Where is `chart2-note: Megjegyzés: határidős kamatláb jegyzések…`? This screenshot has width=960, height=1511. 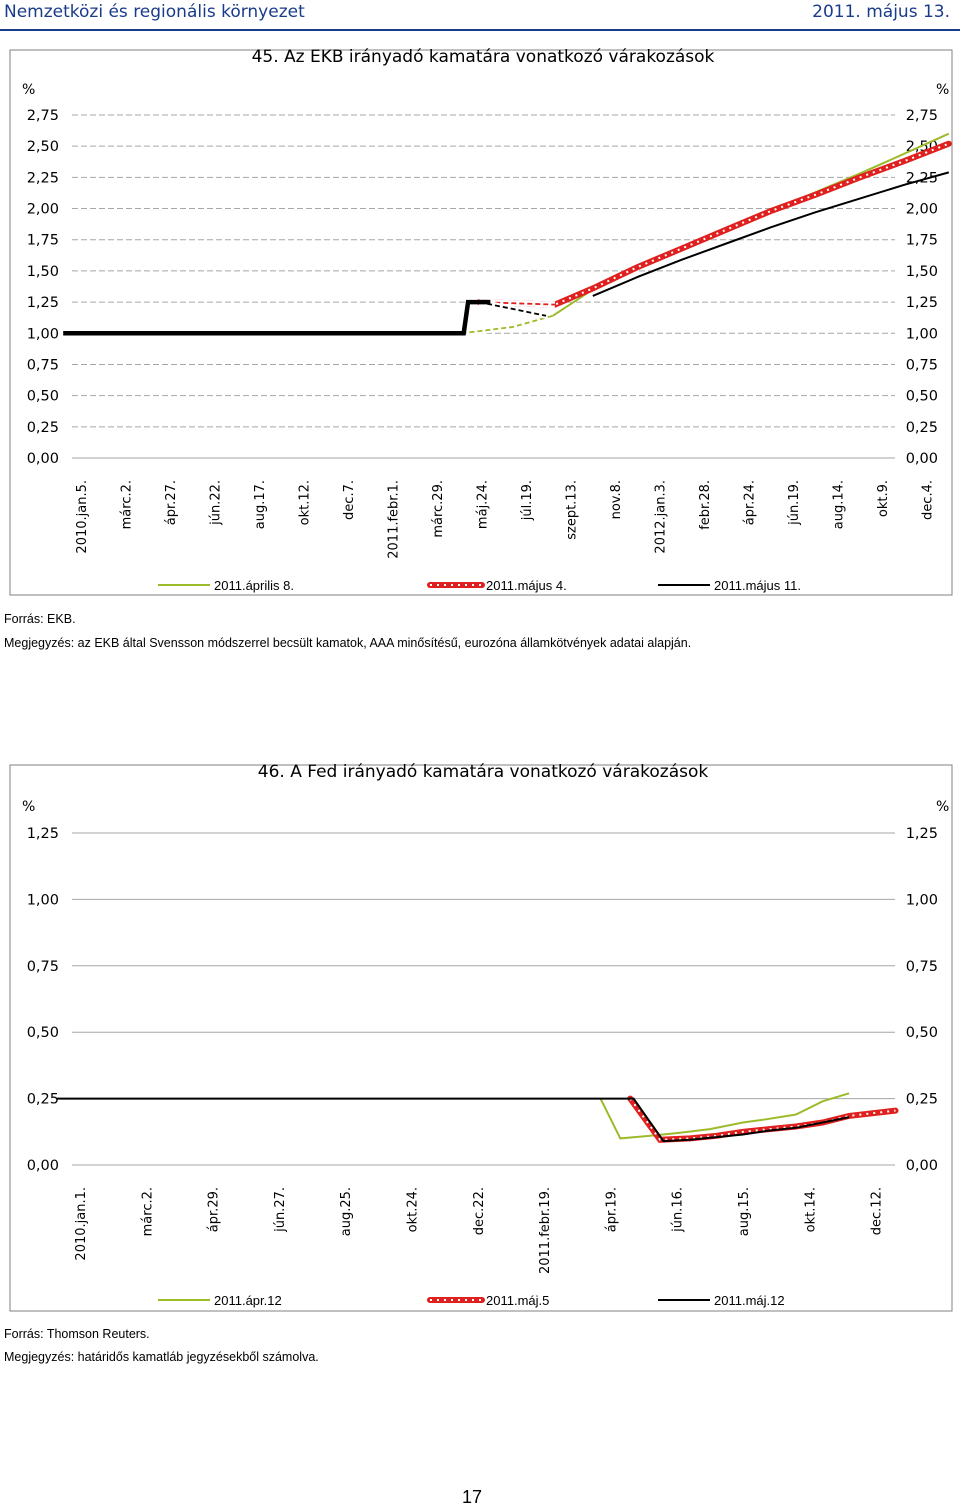
chart2-note: Megjegyzés: határidős kamatláb jegyzések… is located at coordinates (161, 1357).